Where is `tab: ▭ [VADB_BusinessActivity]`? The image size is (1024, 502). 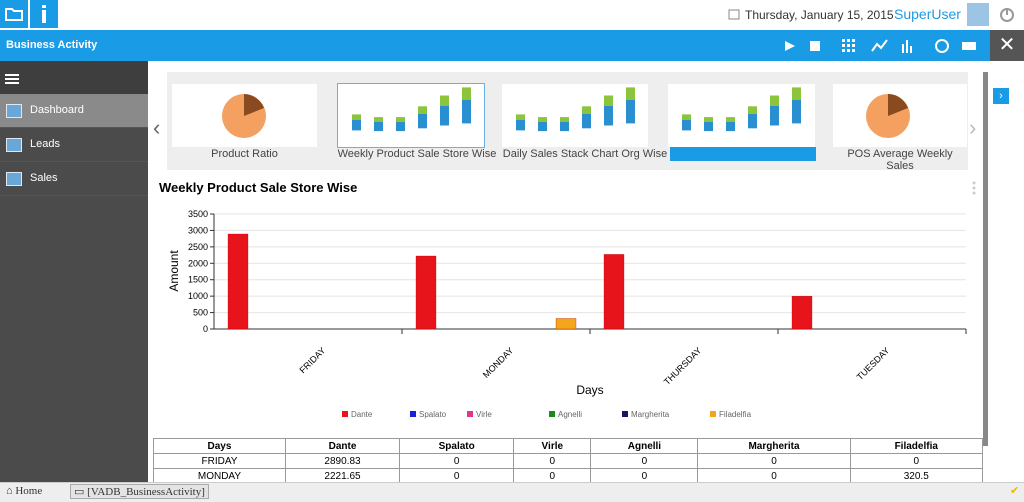
tab: ▭ [VADB_BusinessActivity] is located at coordinates (139, 491).